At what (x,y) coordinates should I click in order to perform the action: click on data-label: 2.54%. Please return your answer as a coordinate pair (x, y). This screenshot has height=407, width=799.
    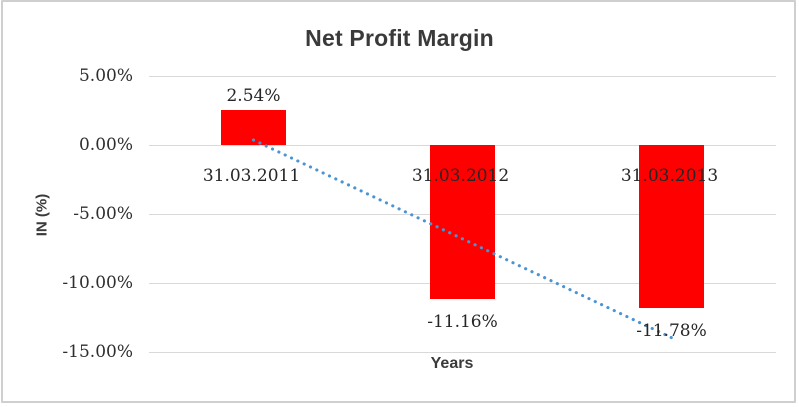
    Looking at the image, I should click on (253, 95).